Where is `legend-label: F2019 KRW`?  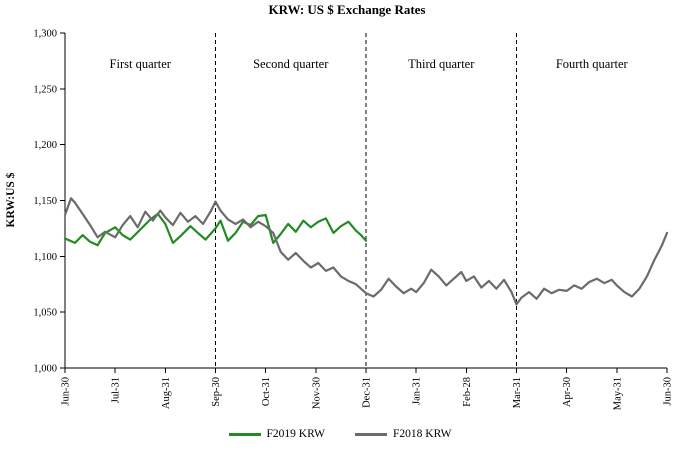
legend-label: F2019 KRW is located at coordinates (295, 434).